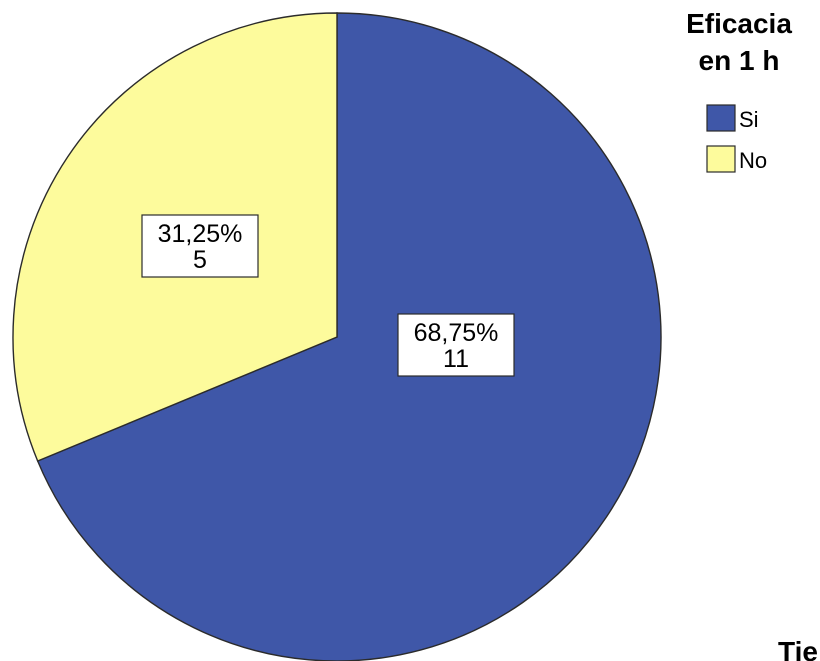 This screenshot has height=661, width=820. I want to click on data-label-count: 5, so click(200, 260).